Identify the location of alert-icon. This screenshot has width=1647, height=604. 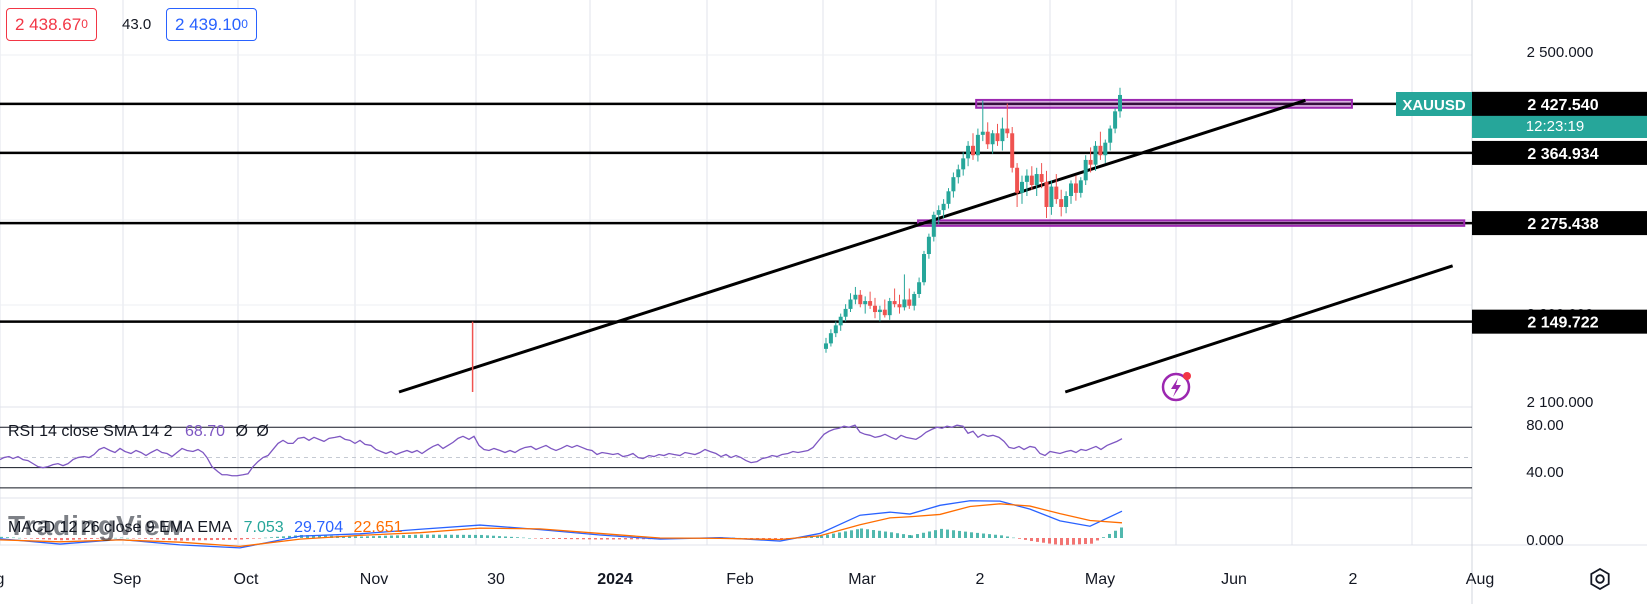
(1176, 387).